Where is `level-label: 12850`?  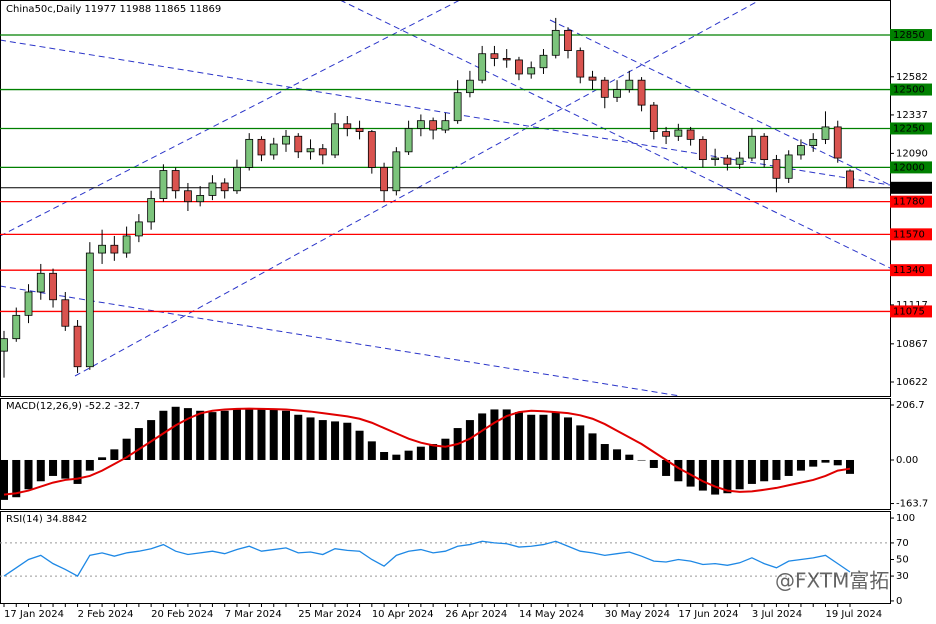 level-label: 12850 is located at coordinates (909, 35).